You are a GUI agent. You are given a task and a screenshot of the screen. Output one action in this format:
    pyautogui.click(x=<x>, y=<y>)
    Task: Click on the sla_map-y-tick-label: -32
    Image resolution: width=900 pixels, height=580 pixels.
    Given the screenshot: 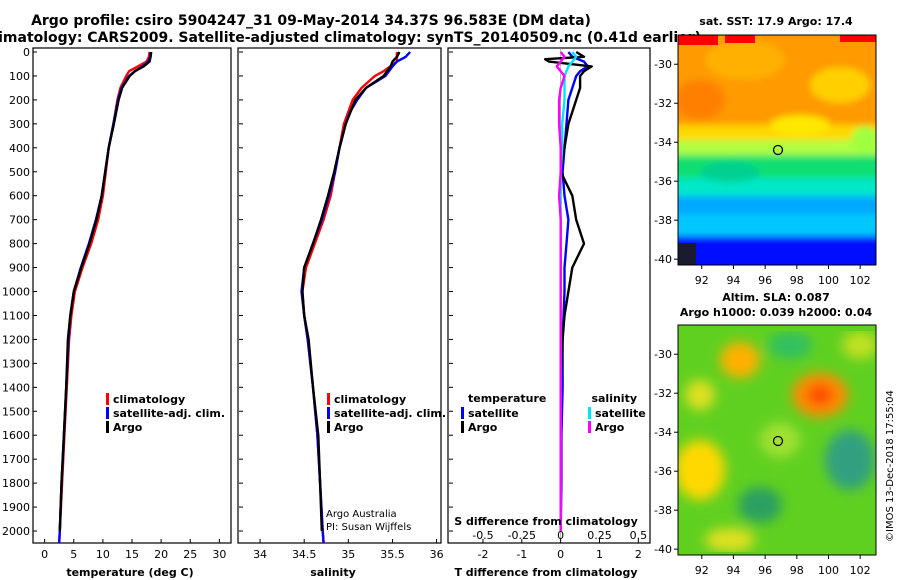 What is the action you would take?
    pyautogui.click(x=663, y=393)
    